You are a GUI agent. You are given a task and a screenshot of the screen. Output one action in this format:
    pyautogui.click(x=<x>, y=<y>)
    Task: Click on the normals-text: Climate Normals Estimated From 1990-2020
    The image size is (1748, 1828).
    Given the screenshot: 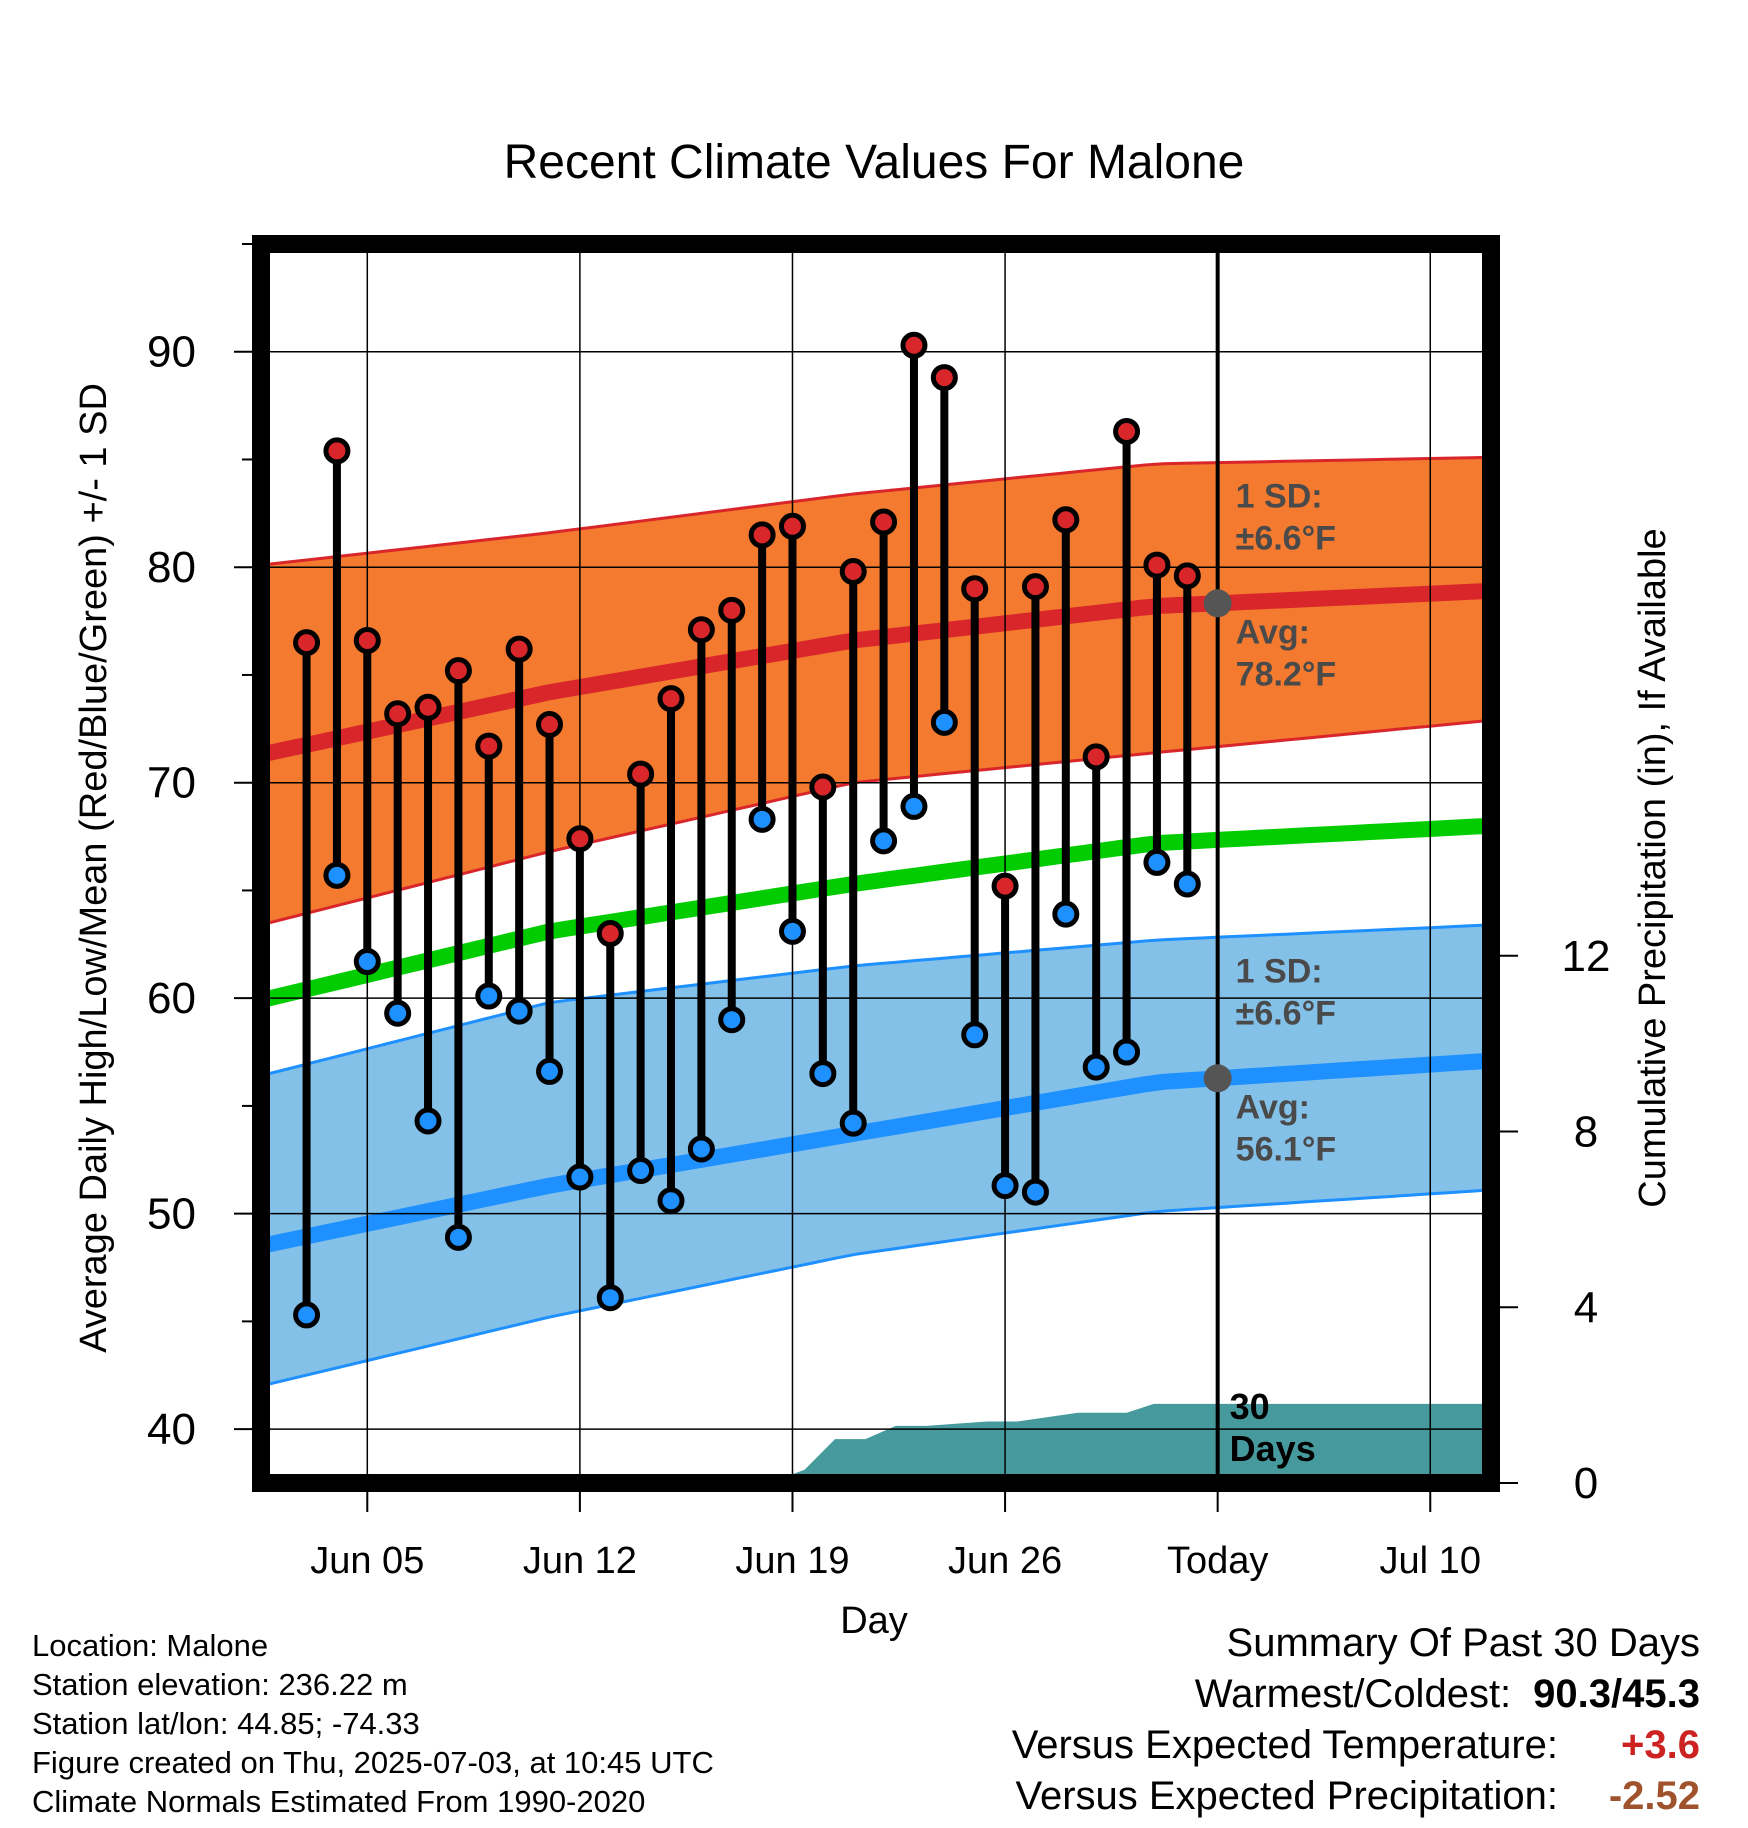 What is the action you would take?
    pyautogui.click(x=339, y=1801)
    